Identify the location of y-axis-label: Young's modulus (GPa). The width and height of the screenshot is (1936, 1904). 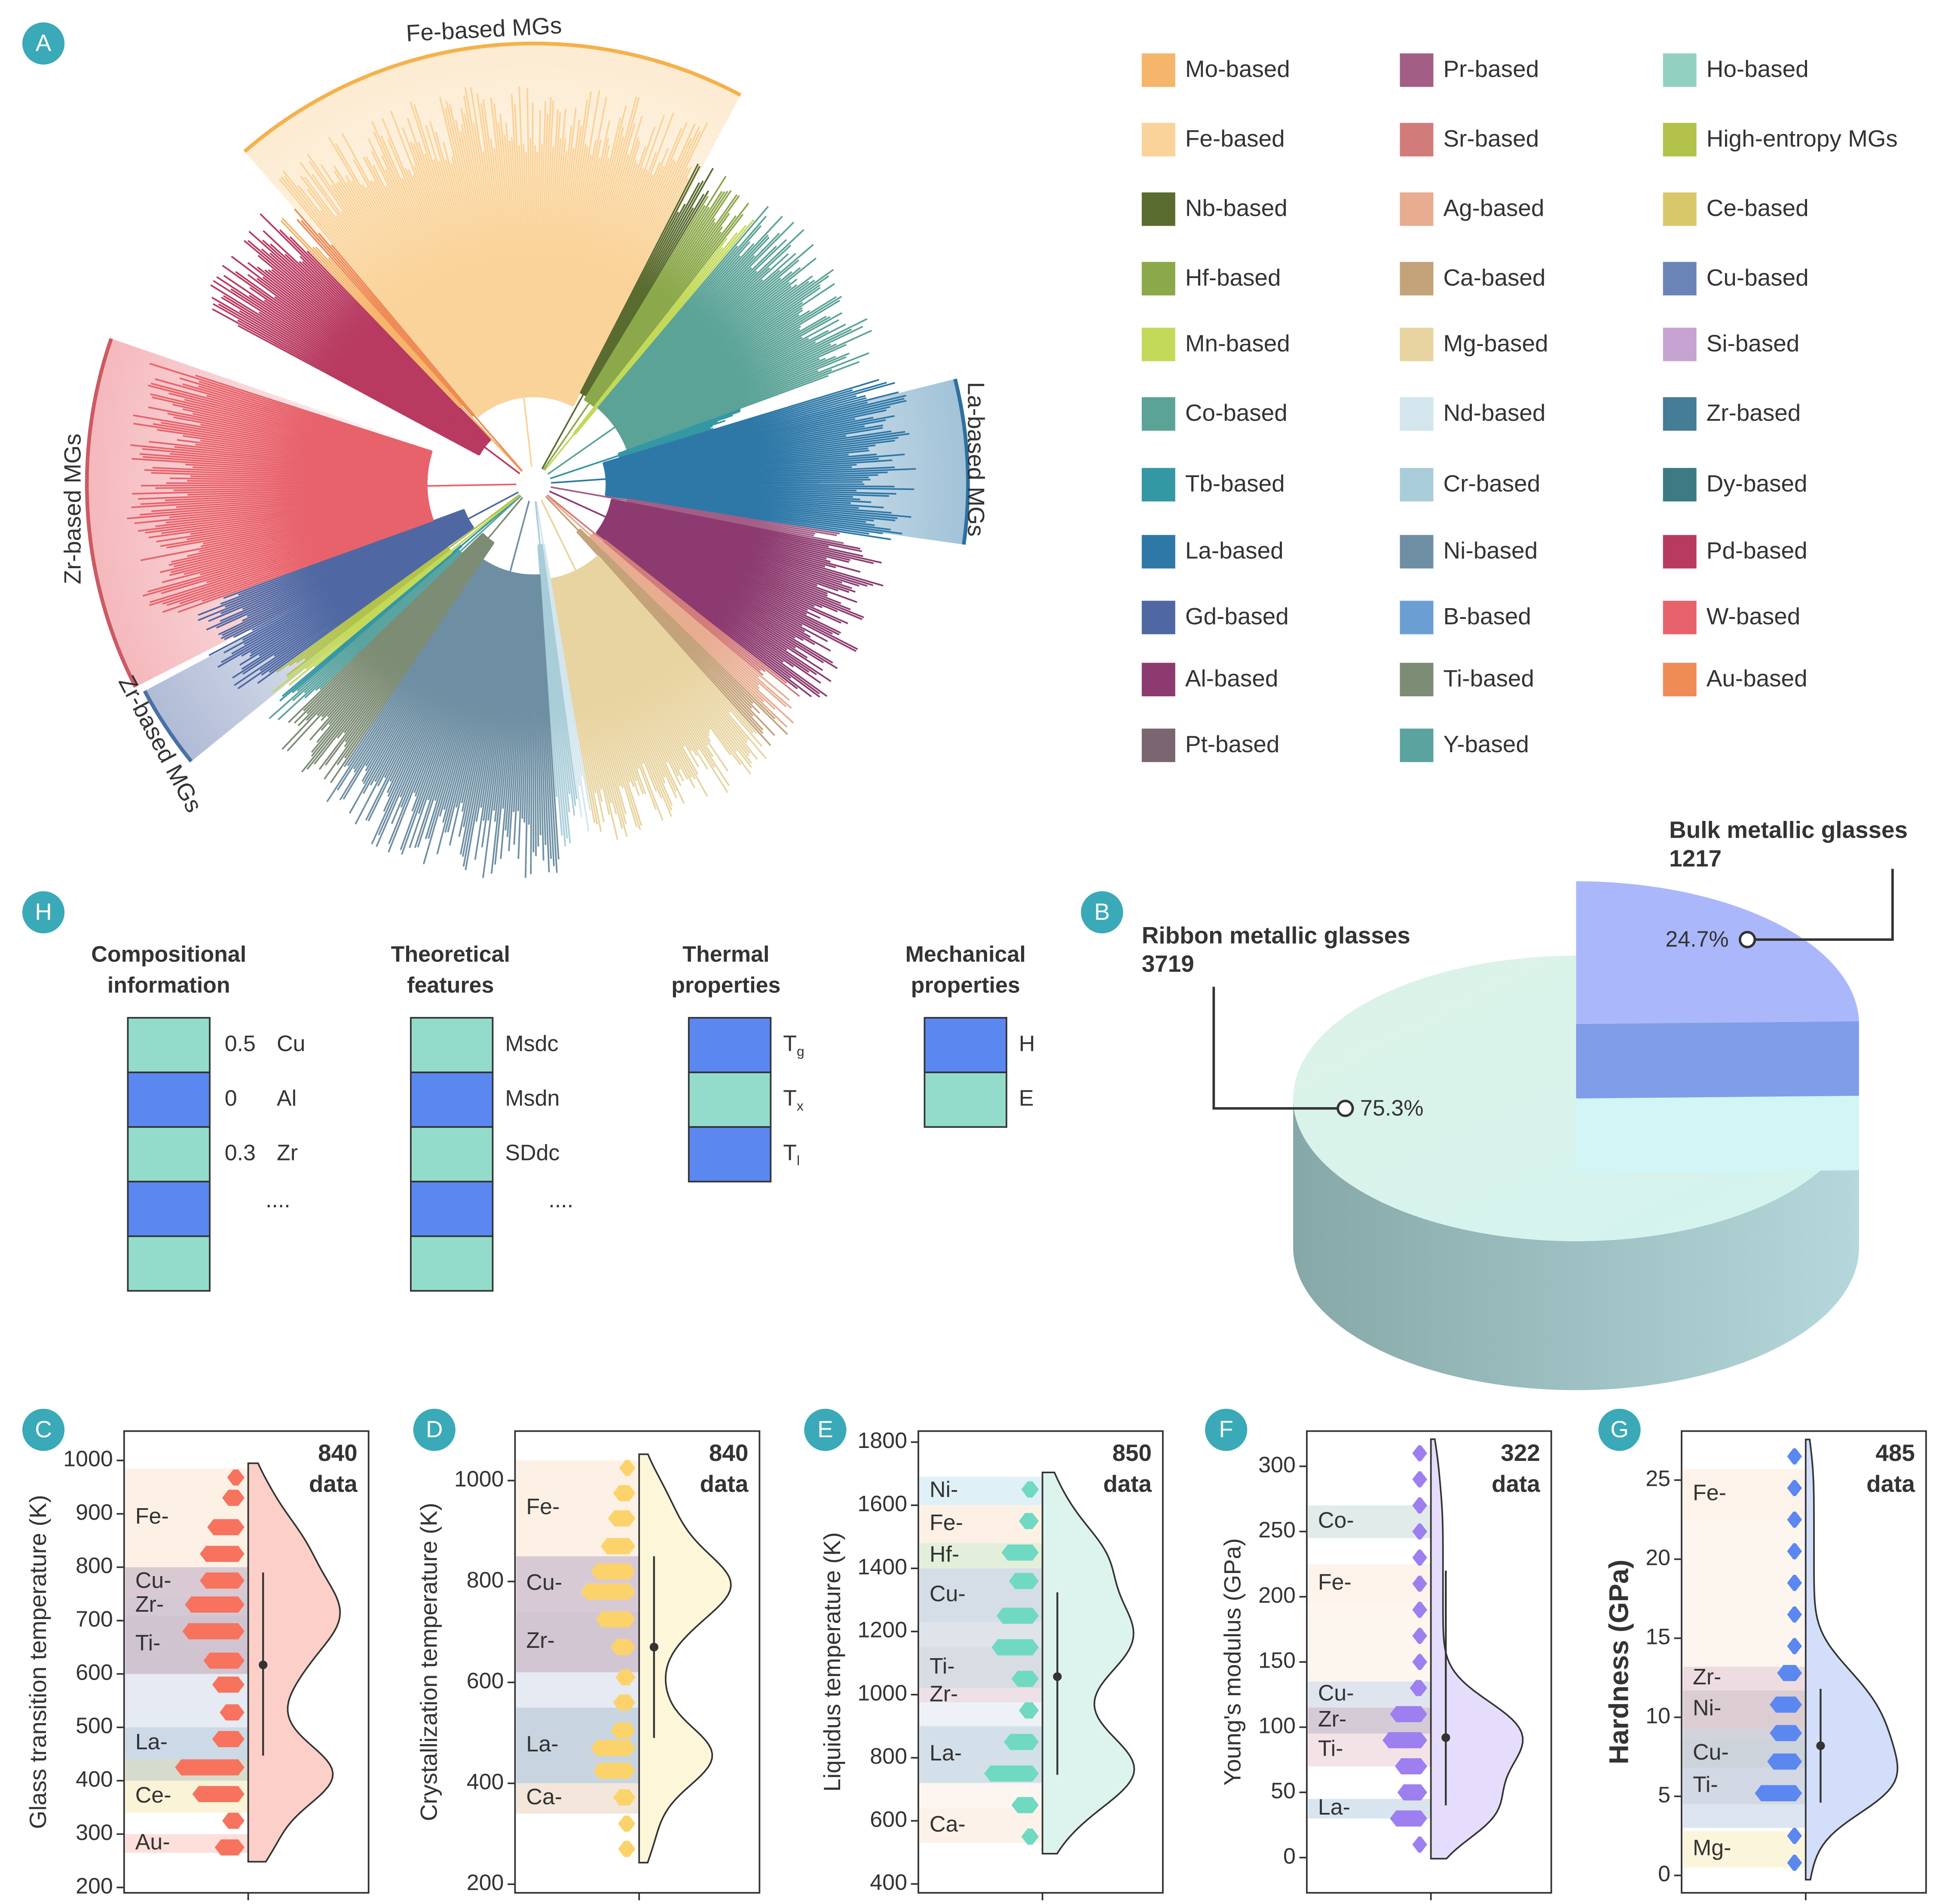
(1232, 1662).